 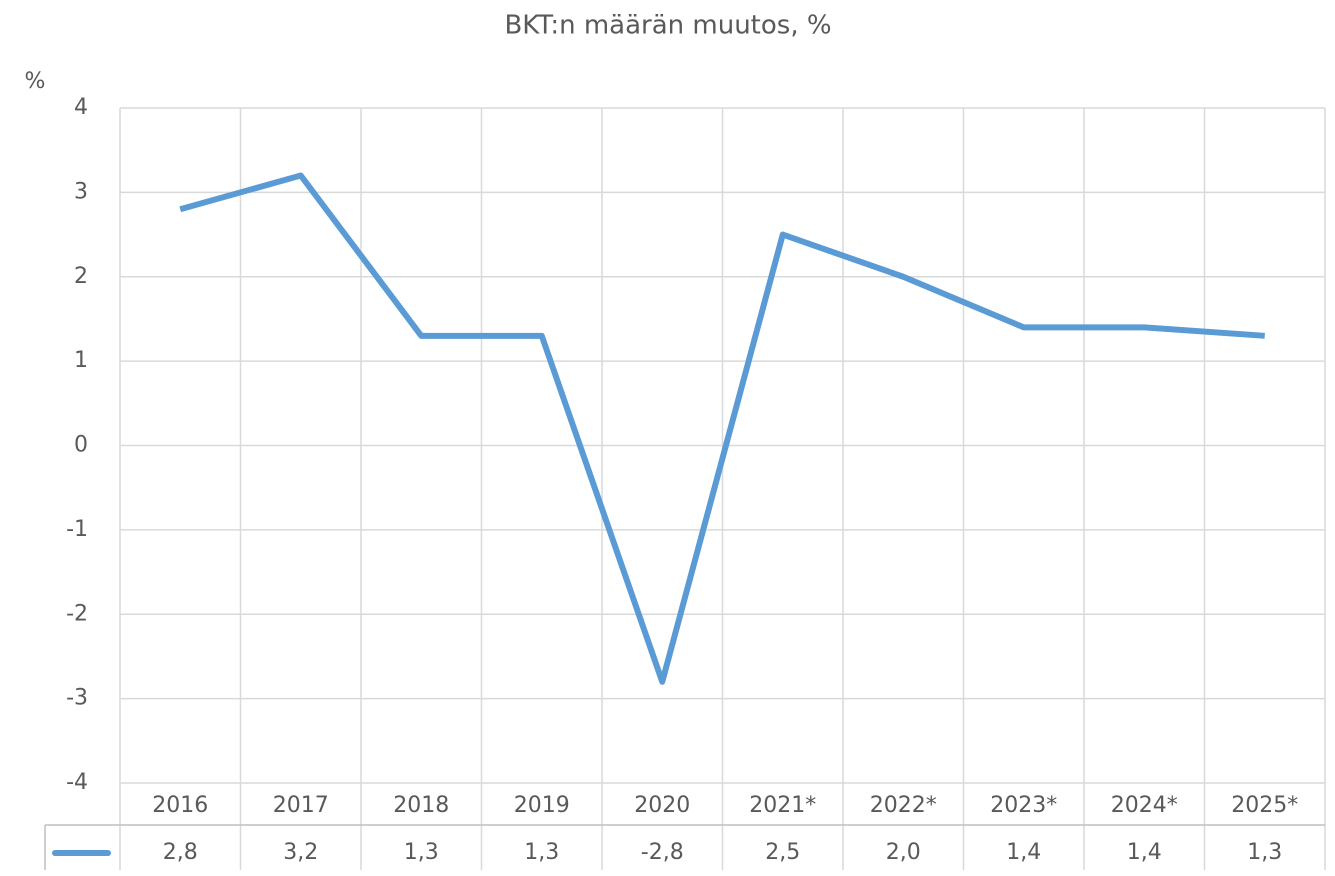 I want to click on table-value: 2,5, so click(x=782, y=852).